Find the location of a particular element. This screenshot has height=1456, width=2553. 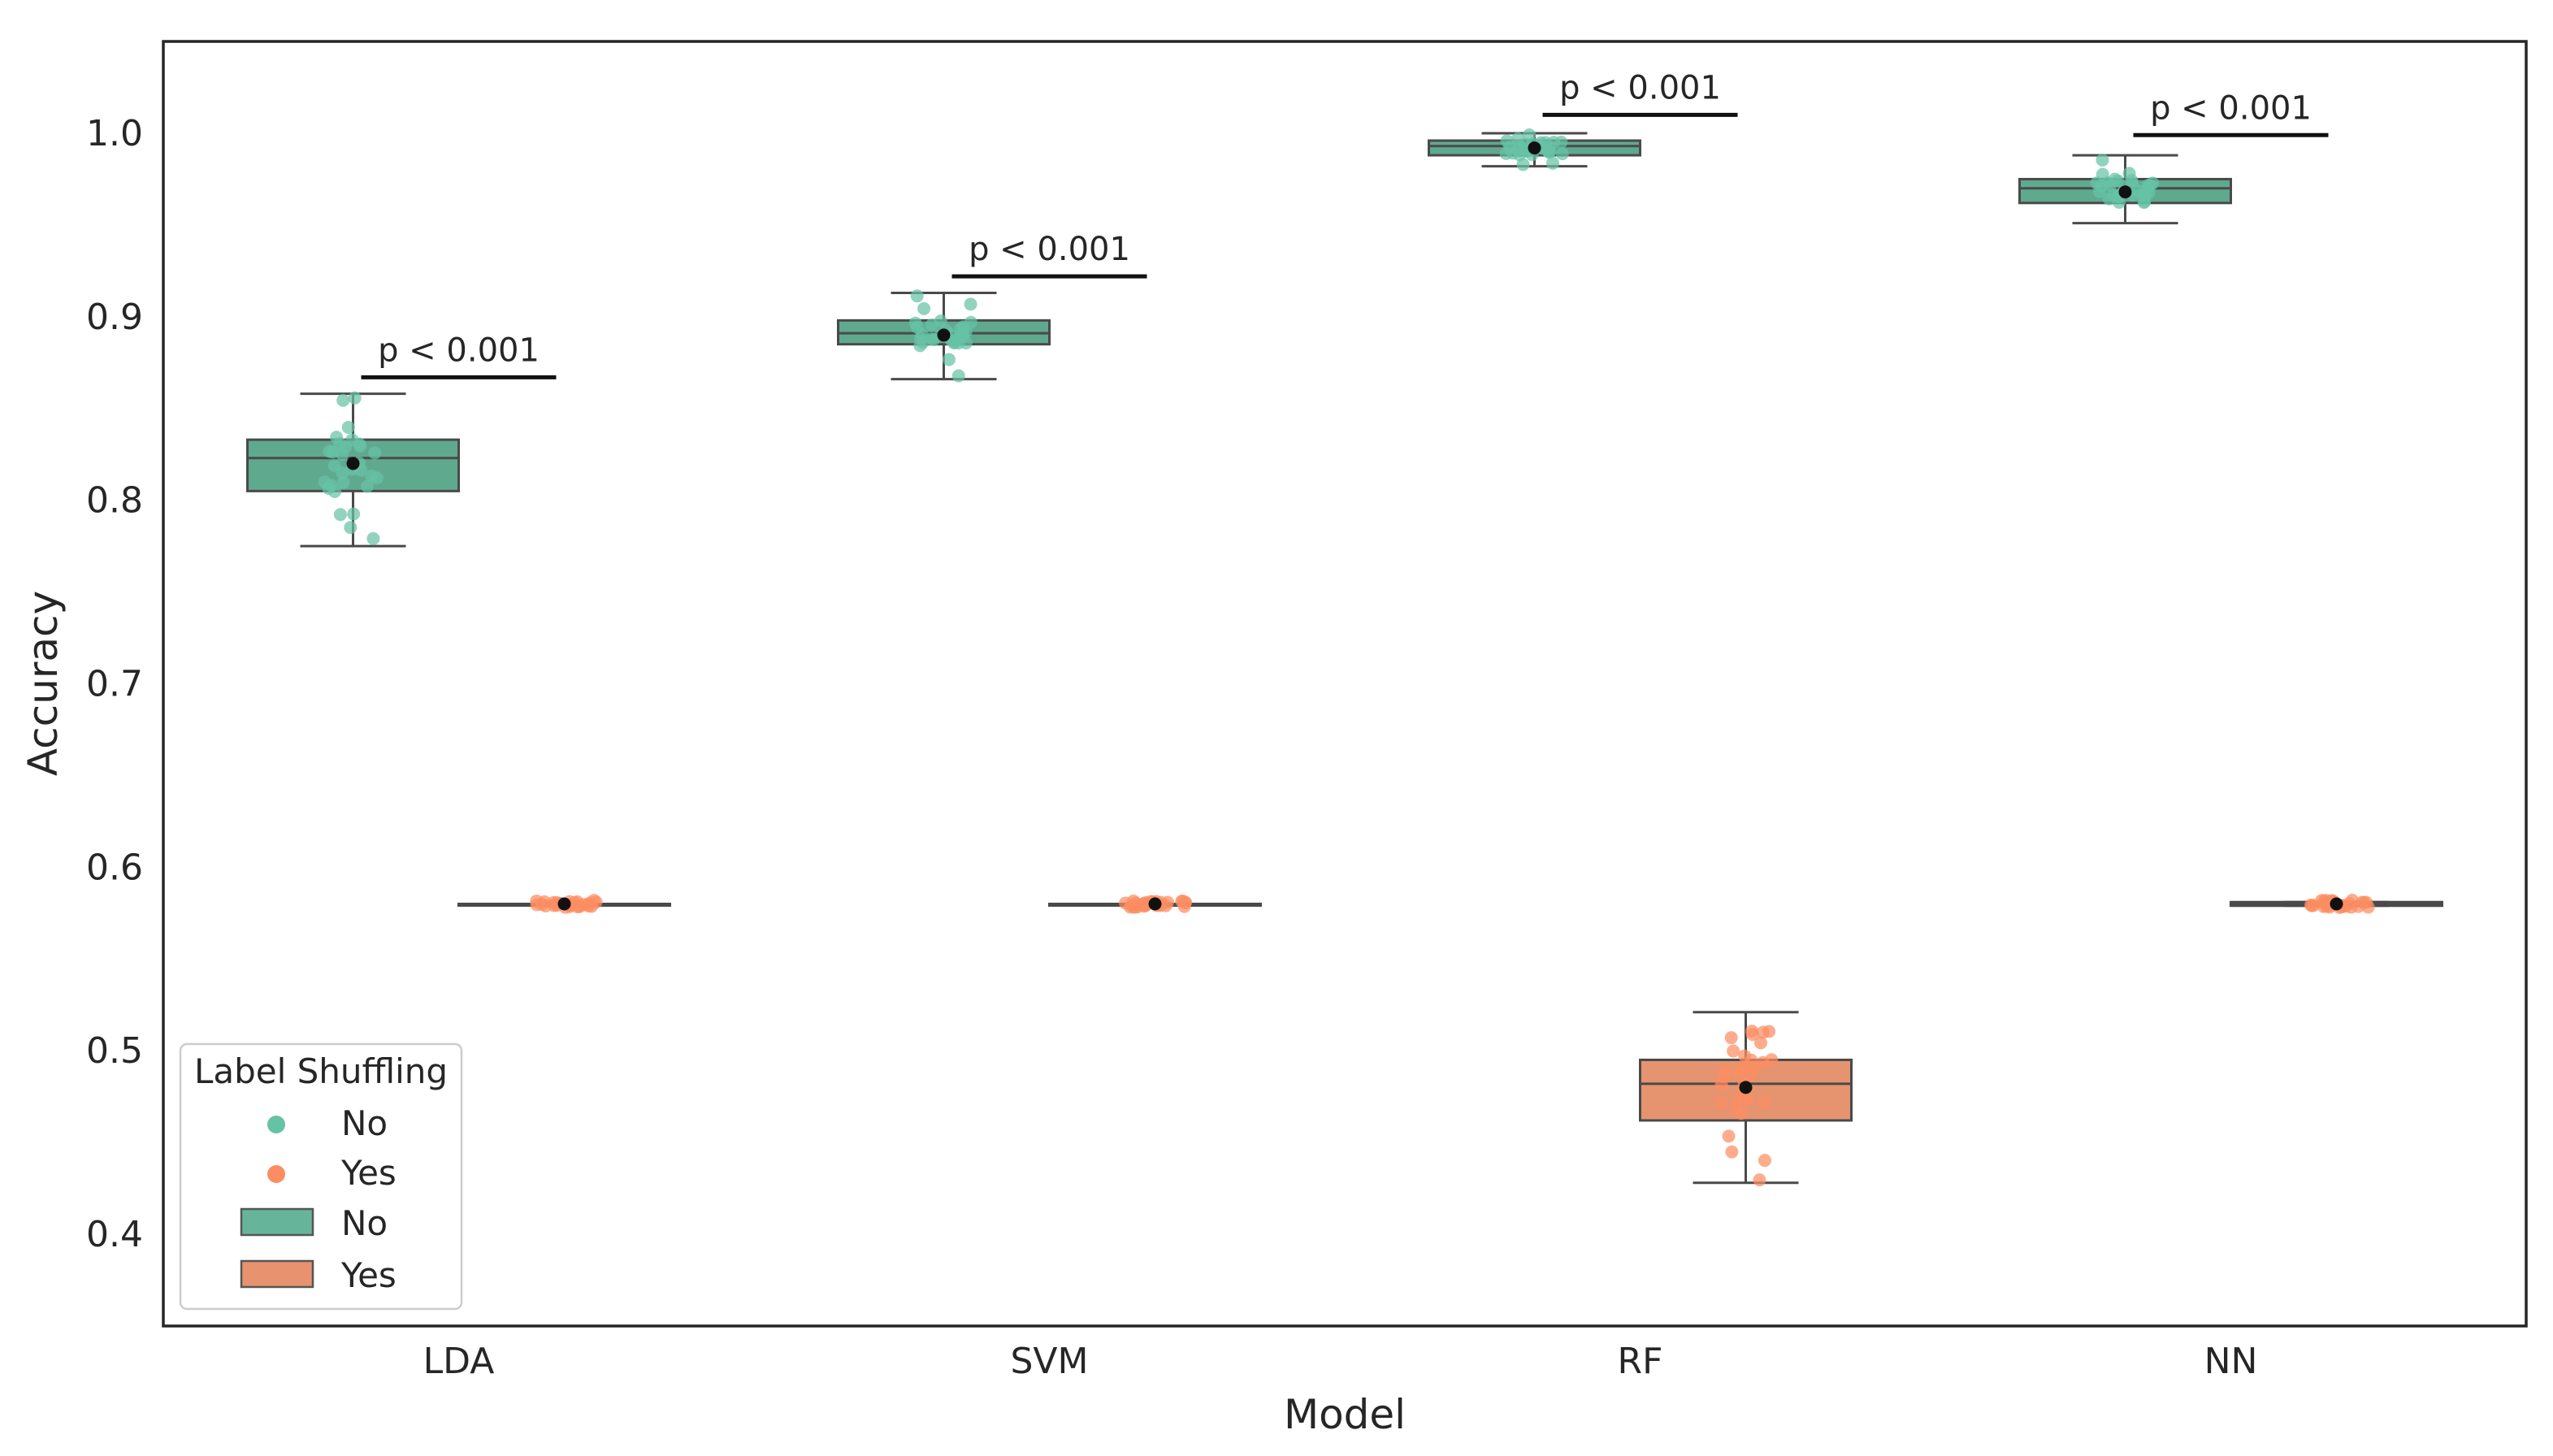

significance-nn: p < 0.001 is located at coordinates (2231, 113).